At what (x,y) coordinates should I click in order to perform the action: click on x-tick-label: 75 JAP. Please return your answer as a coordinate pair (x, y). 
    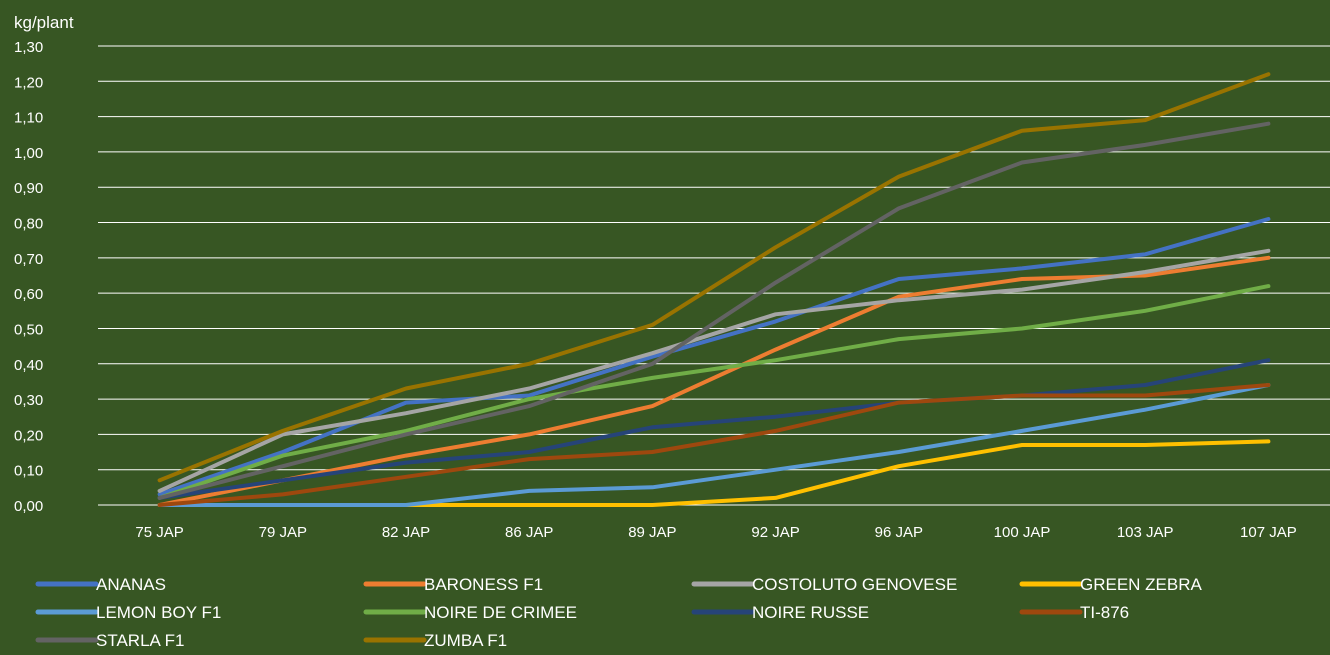
    Looking at the image, I should click on (159, 532).